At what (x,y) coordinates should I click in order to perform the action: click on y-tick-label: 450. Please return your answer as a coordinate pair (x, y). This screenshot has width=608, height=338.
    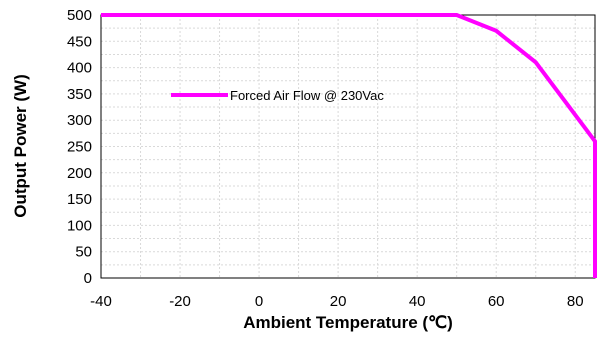
    Looking at the image, I should click on (79, 41).